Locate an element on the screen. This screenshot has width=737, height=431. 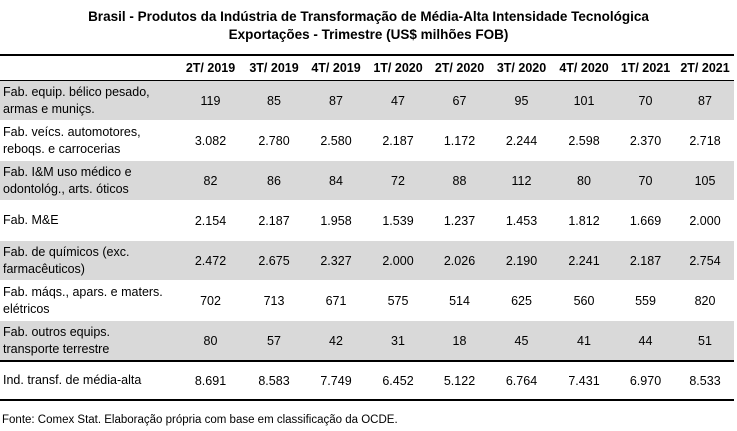
value-cell: 47 is located at coordinates (398, 100).